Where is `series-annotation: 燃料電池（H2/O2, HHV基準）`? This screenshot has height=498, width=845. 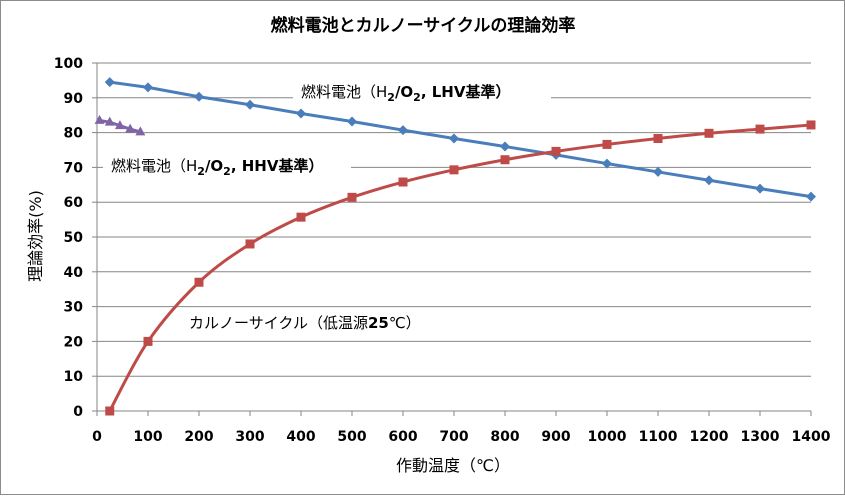
series-annotation: 燃料電池（H2/O2, HHV基準） is located at coordinates (217, 167).